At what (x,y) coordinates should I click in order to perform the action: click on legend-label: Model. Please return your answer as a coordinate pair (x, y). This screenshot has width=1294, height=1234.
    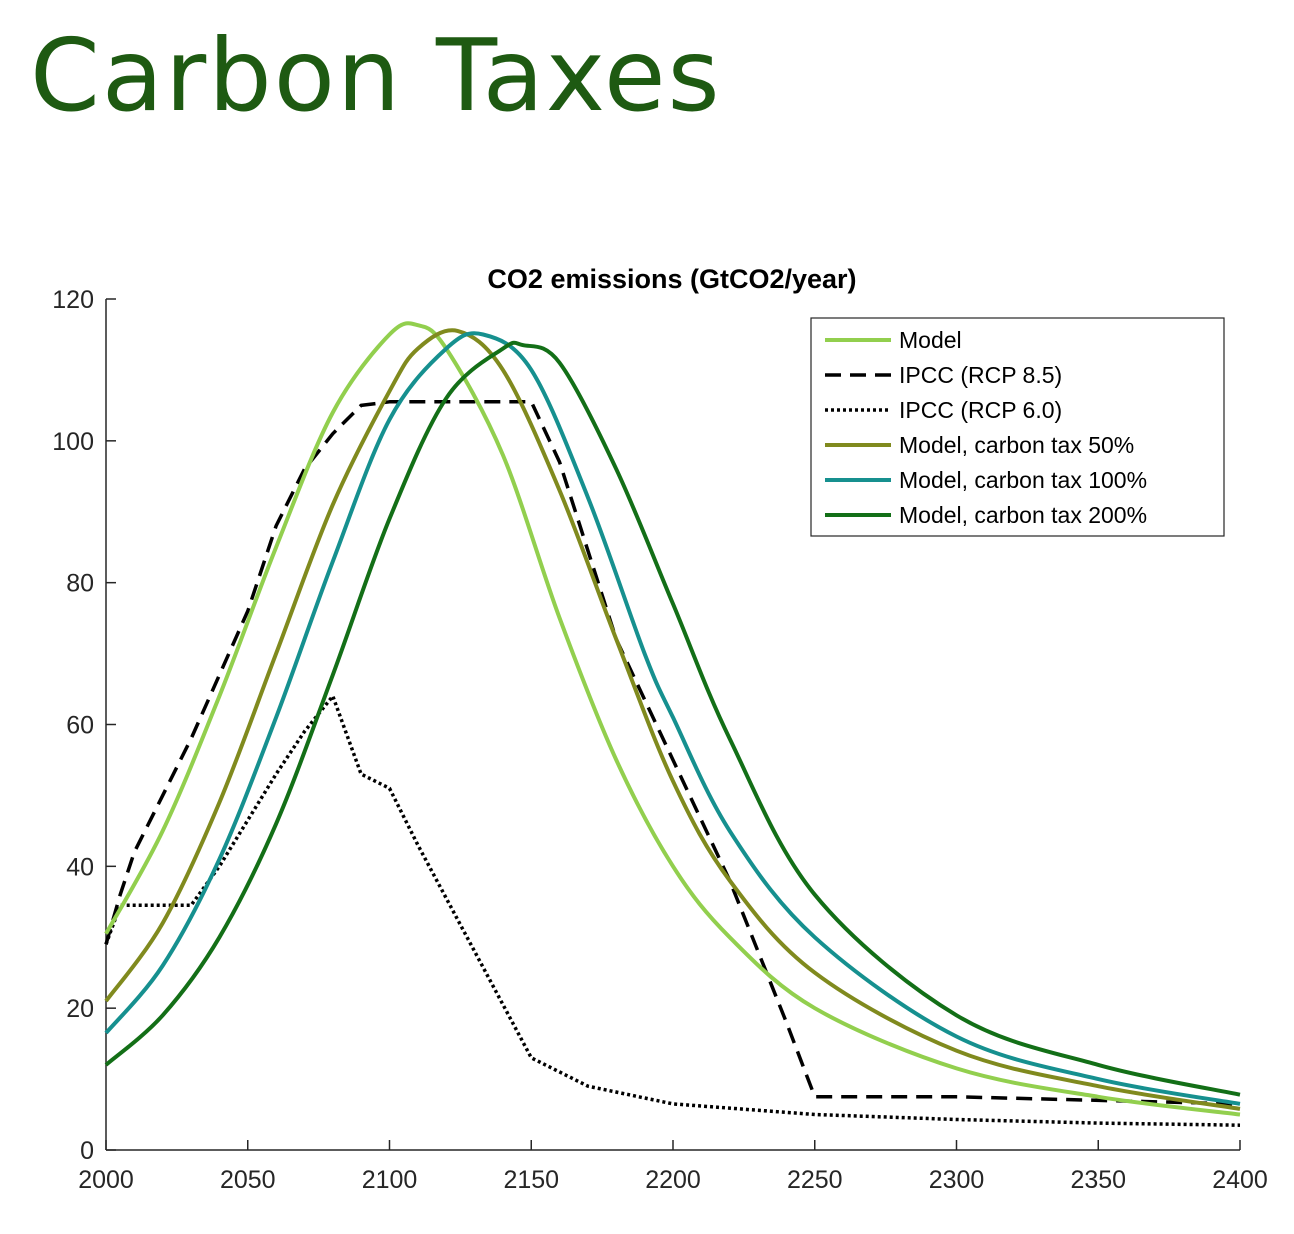
    Looking at the image, I should click on (930, 340).